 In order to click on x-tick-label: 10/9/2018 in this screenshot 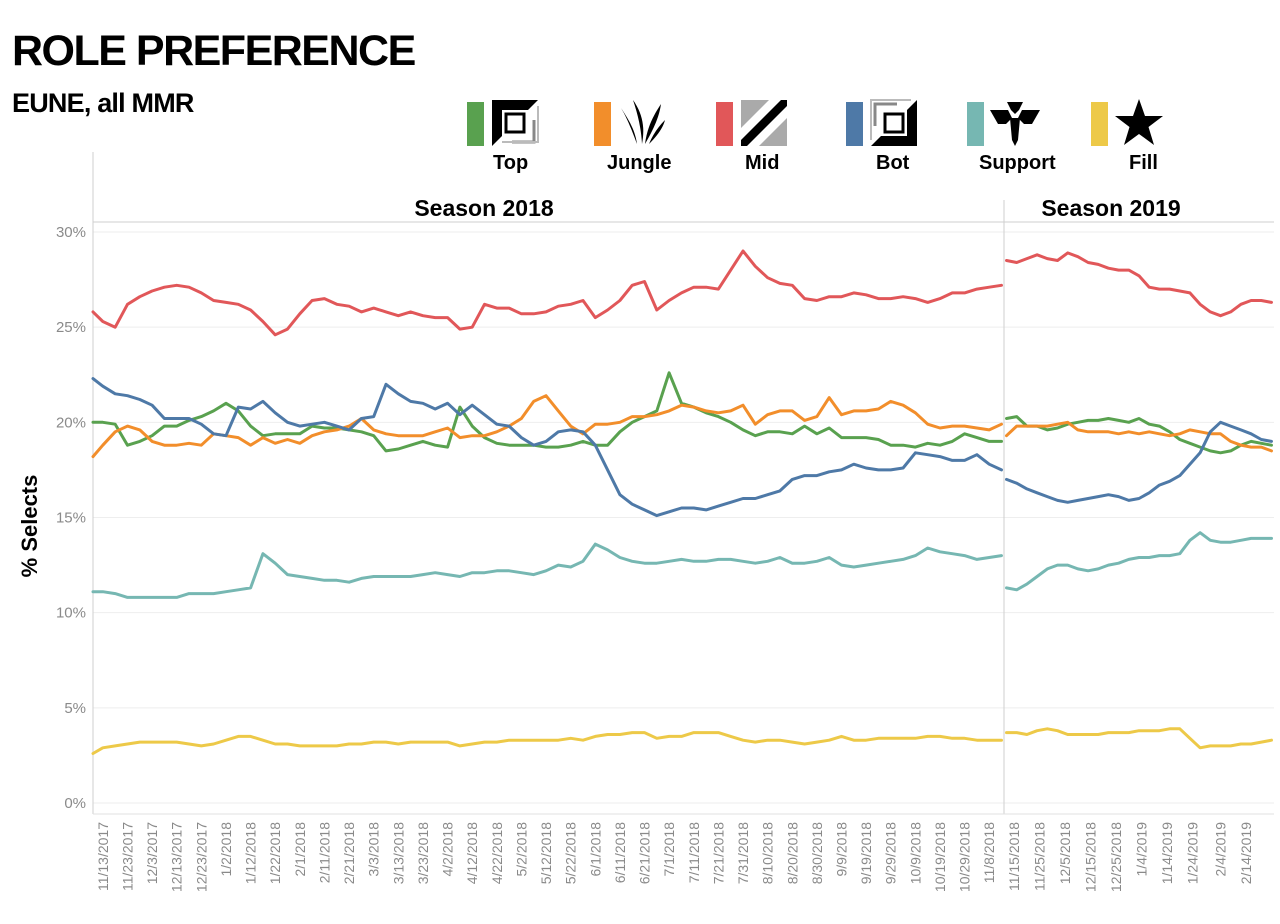, I will do `click(915, 853)`.